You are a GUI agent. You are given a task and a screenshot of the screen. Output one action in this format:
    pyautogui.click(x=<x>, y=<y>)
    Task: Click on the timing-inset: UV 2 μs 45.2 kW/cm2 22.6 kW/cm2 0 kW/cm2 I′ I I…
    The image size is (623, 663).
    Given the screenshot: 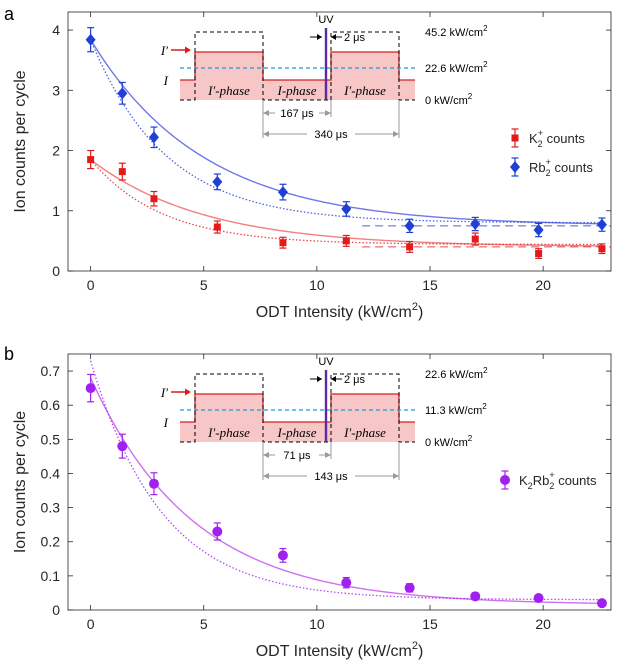 What is the action you would take?
    pyautogui.click(x=324, y=77)
    